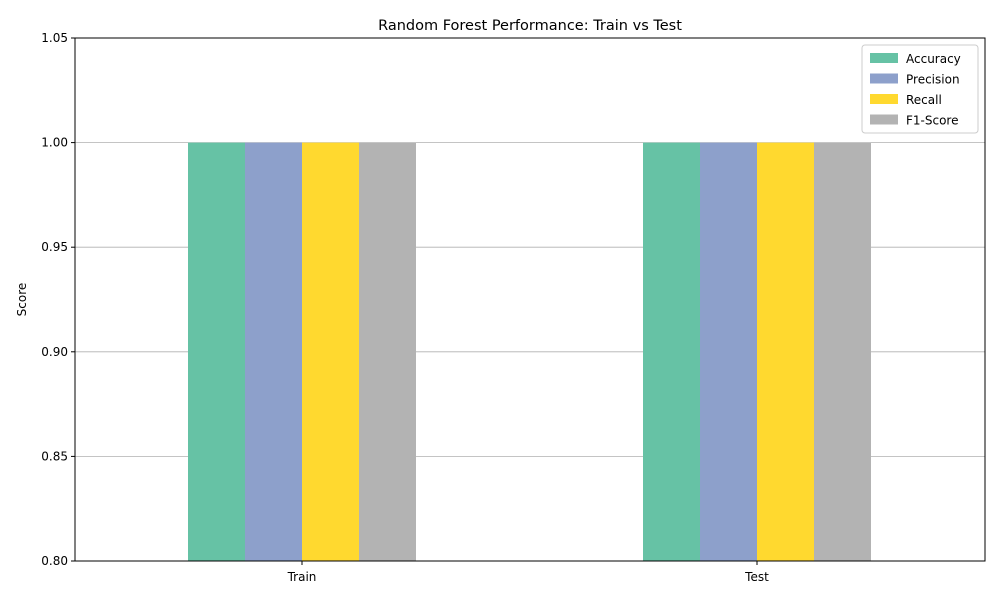 The height and width of the screenshot is (600, 1000). Describe the element at coordinates (933, 59) in the screenshot. I see `legend-label: Accuracy` at that location.